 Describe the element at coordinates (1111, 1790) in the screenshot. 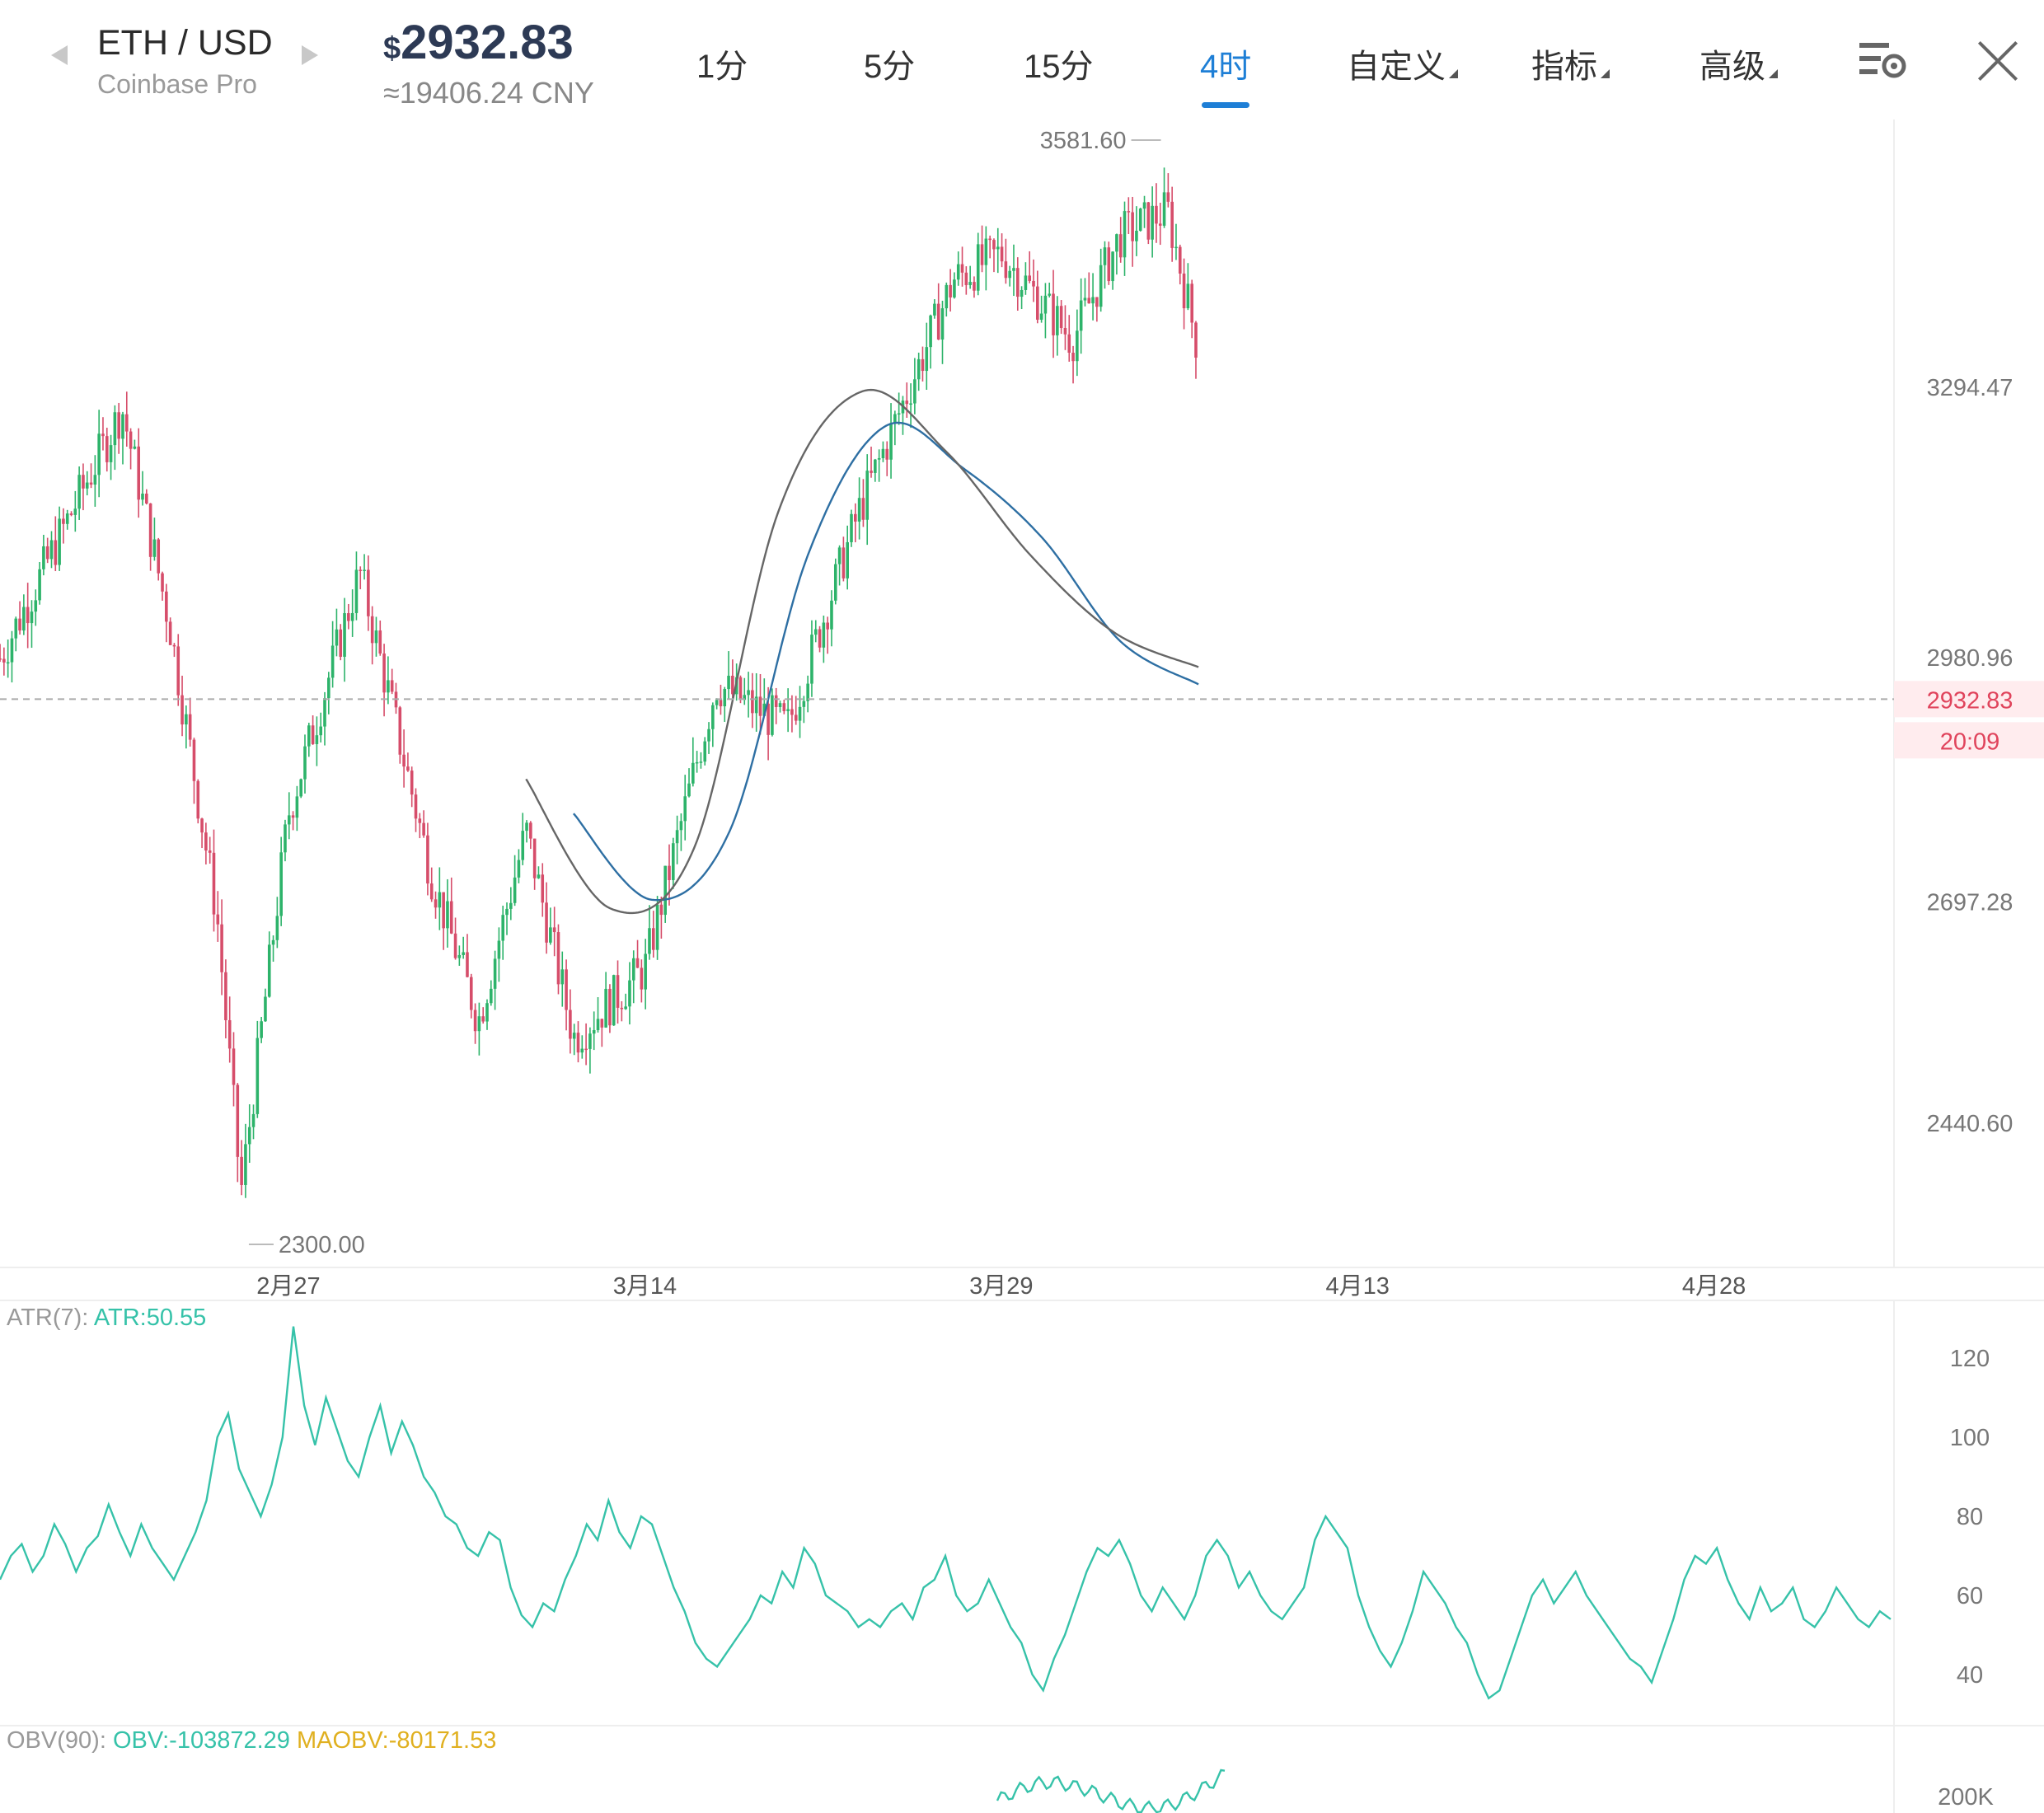

I see `obv-line` at that location.